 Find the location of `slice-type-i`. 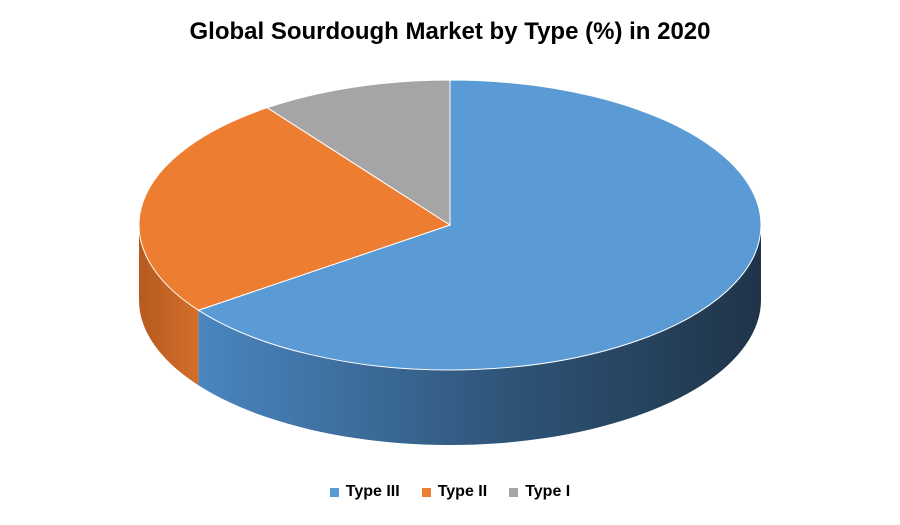

slice-type-i is located at coordinates (358, 152).